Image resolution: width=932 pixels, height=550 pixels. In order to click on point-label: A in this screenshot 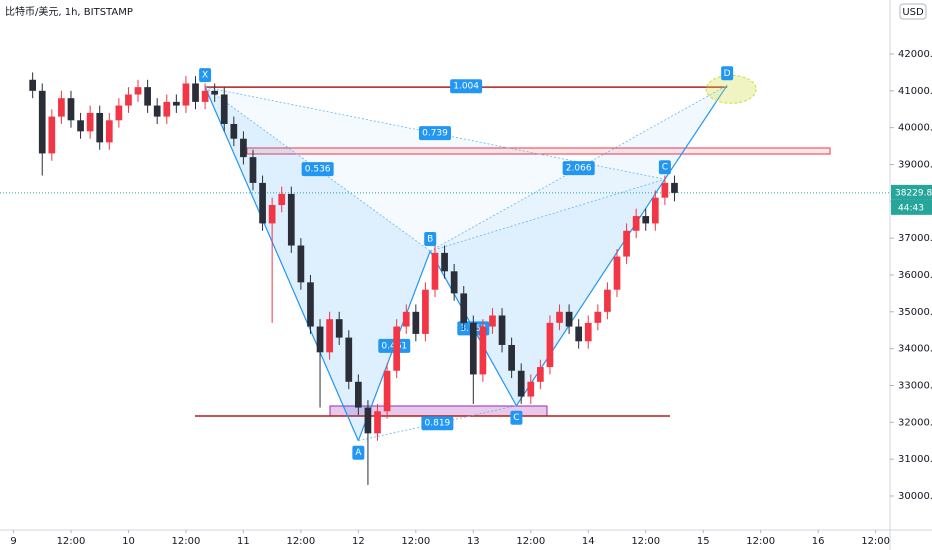, I will do `click(358, 453)`.